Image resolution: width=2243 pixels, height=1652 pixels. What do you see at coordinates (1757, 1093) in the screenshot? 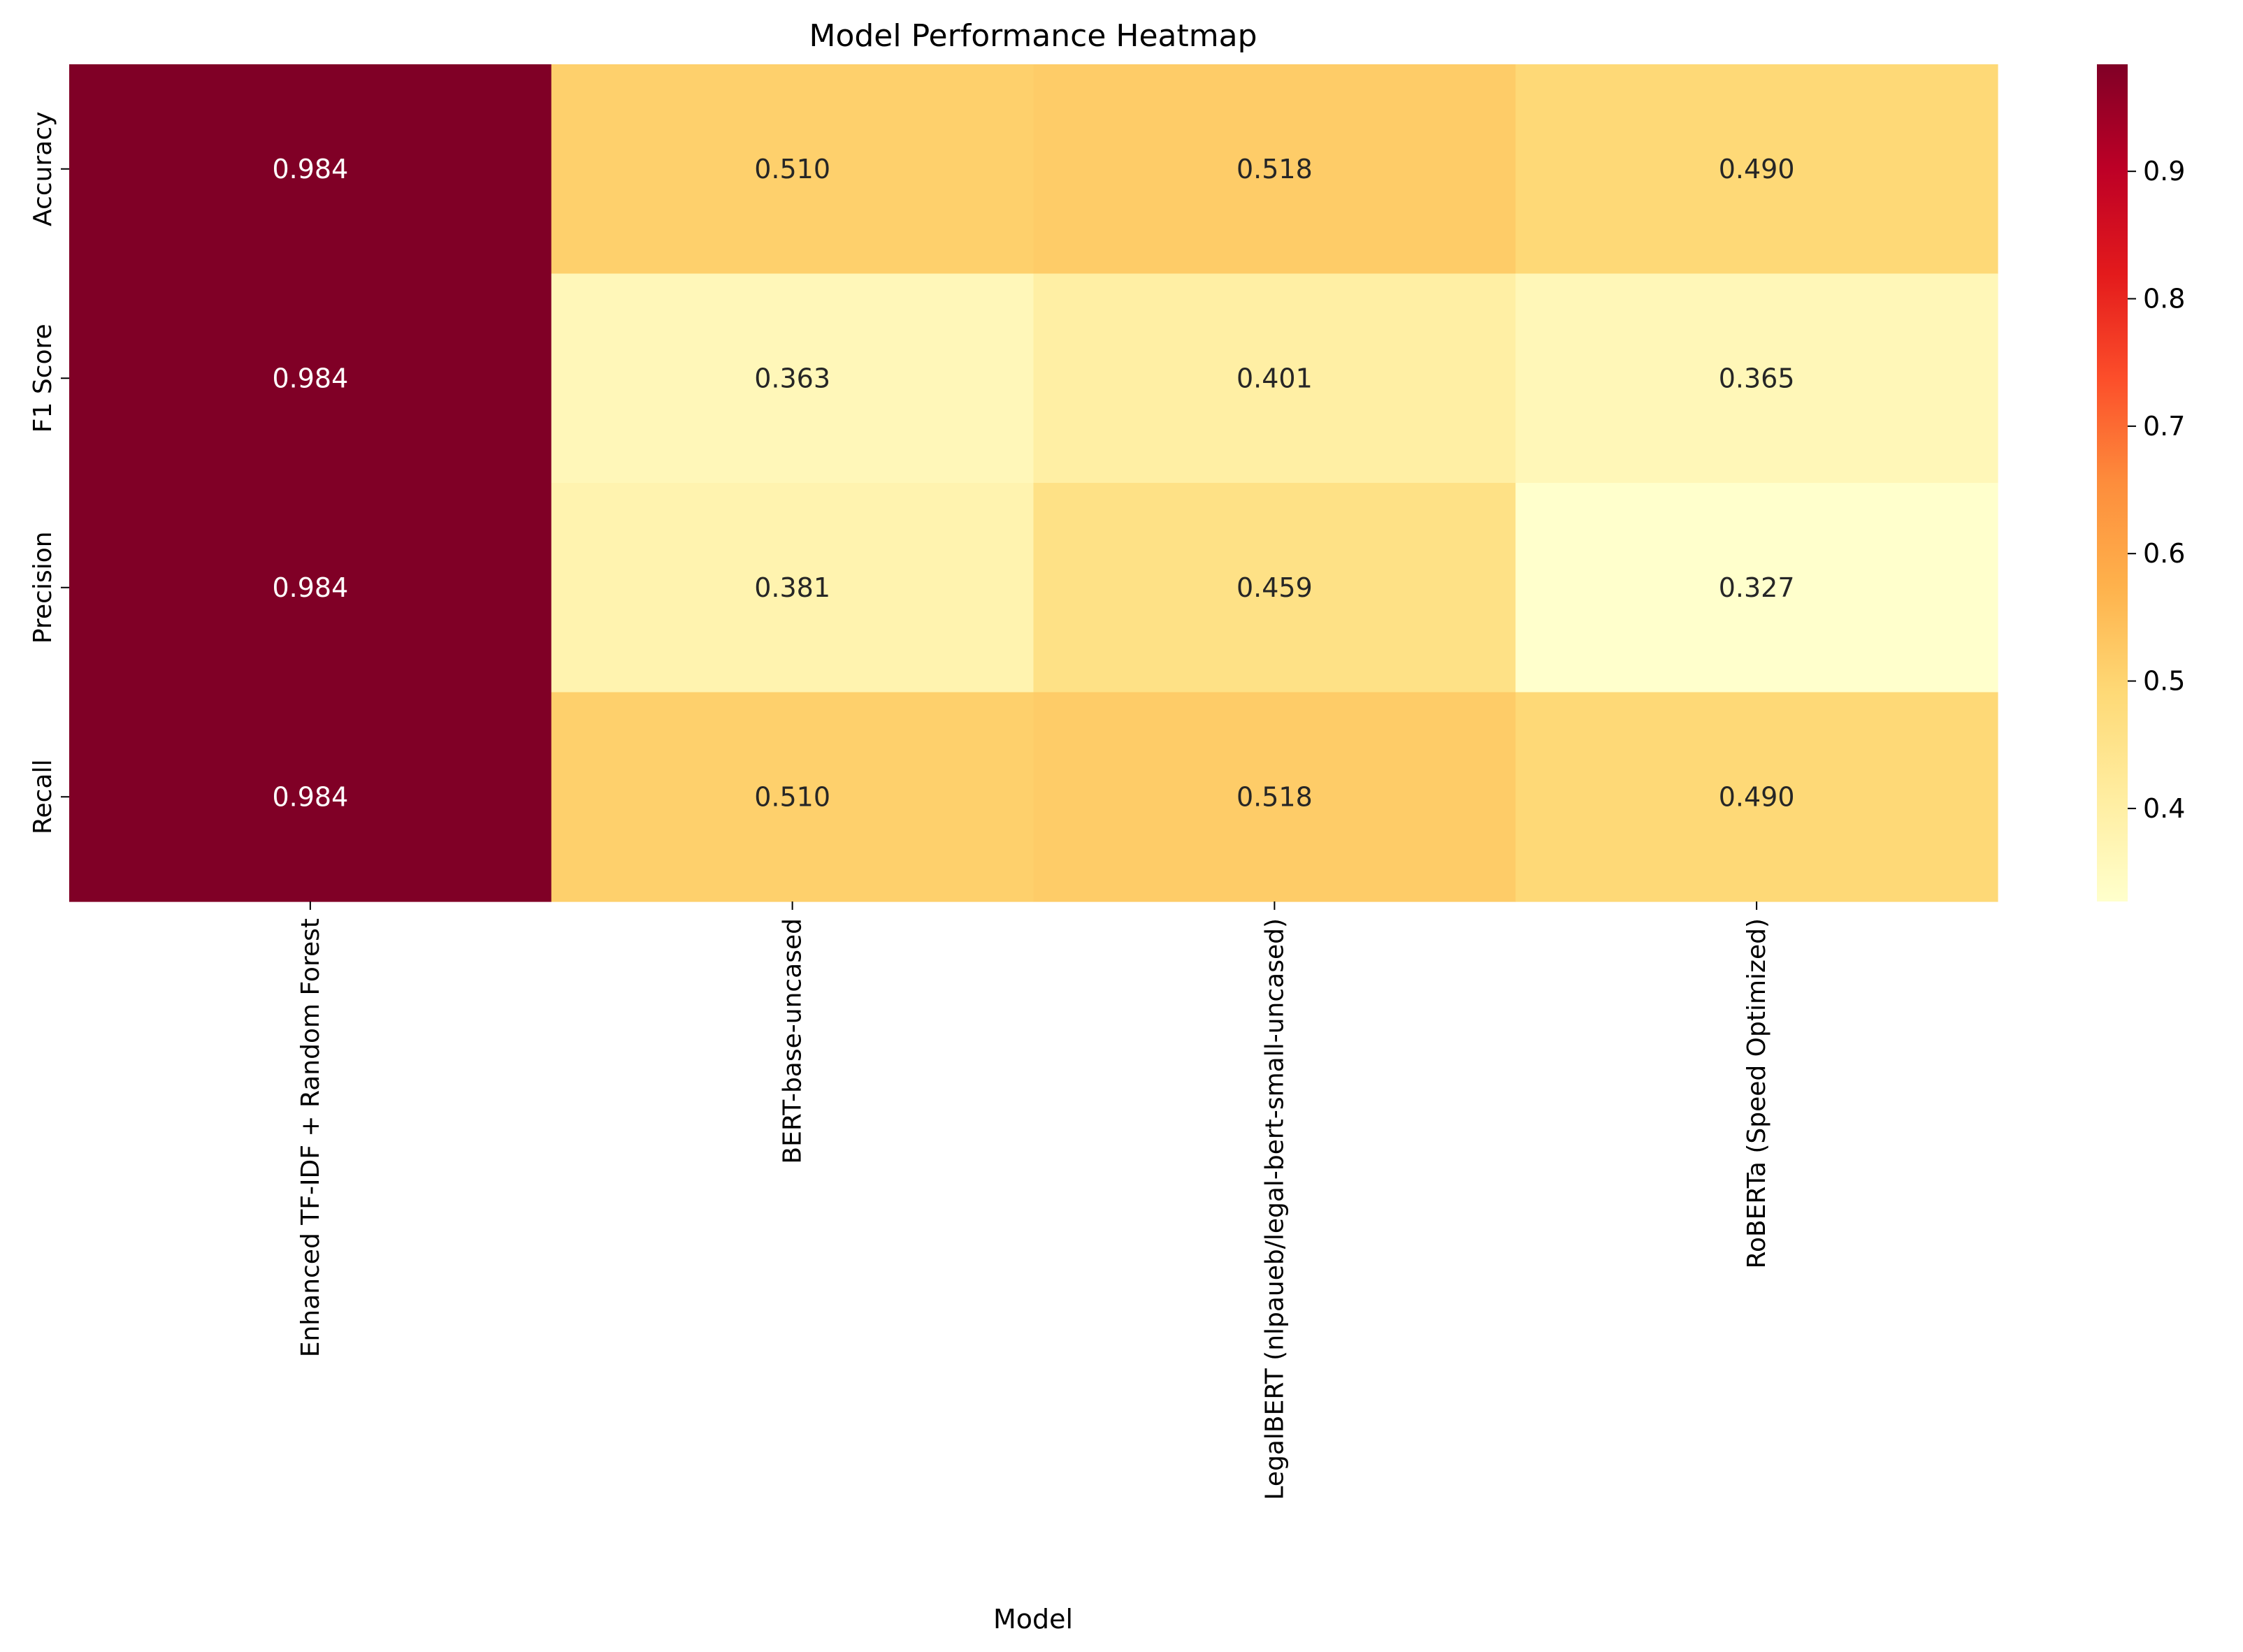
I see `x-tick-label: RoBERTa (Speed Optimized)` at bounding box center [1757, 1093].